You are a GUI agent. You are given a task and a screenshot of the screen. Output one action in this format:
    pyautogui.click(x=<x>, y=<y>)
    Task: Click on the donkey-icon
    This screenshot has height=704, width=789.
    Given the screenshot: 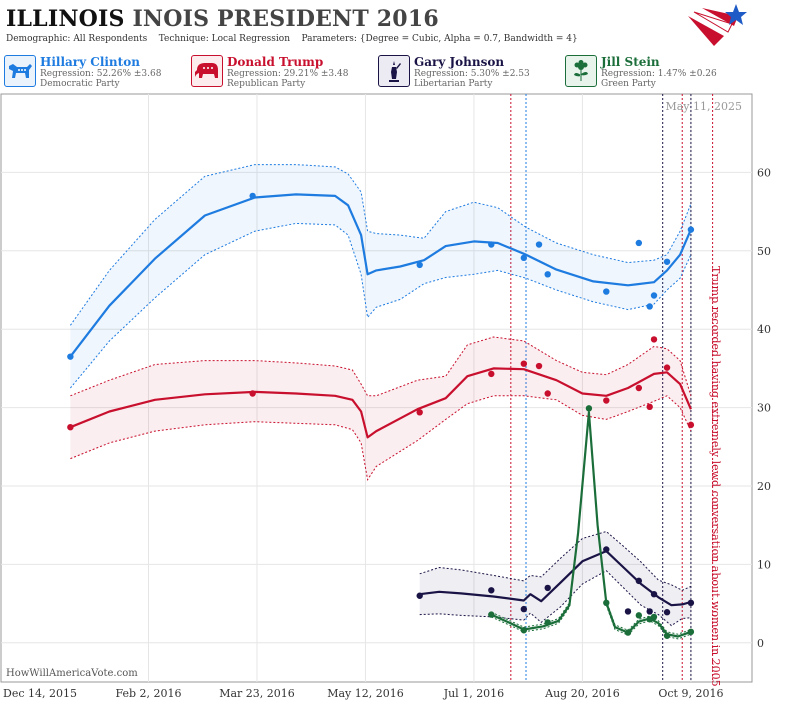 What is the action you would take?
    pyautogui.click(x=20, y=71)
    